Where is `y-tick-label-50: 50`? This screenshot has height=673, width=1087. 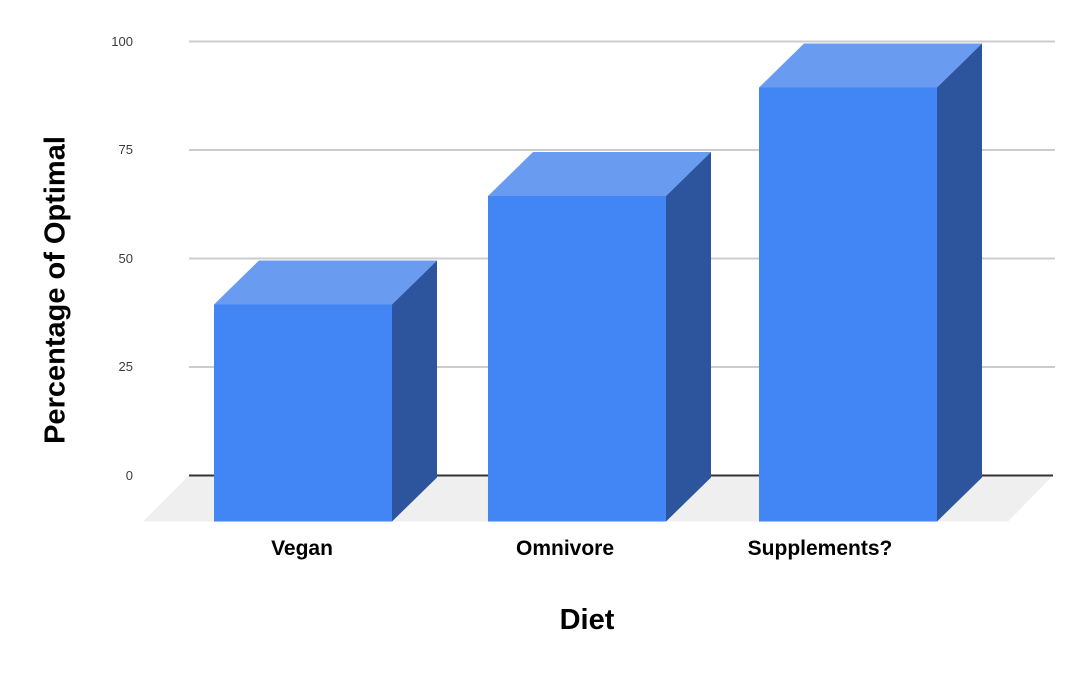 y-tick-label-50: 50 is located at coordinates (125, 258).